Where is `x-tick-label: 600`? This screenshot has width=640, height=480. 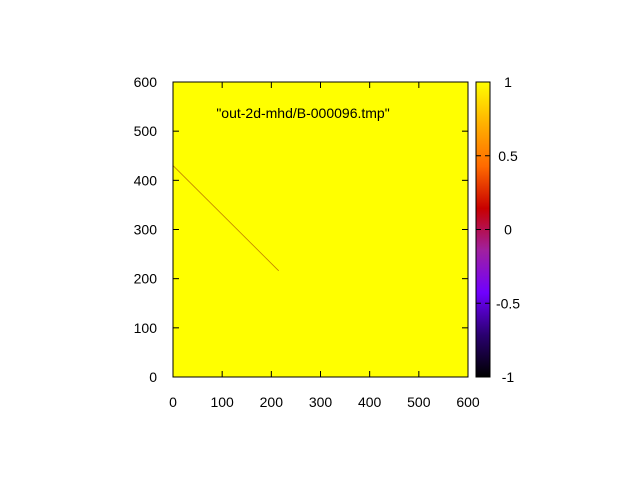
x-tick-label: 600 is located at coordinates (468, 402).